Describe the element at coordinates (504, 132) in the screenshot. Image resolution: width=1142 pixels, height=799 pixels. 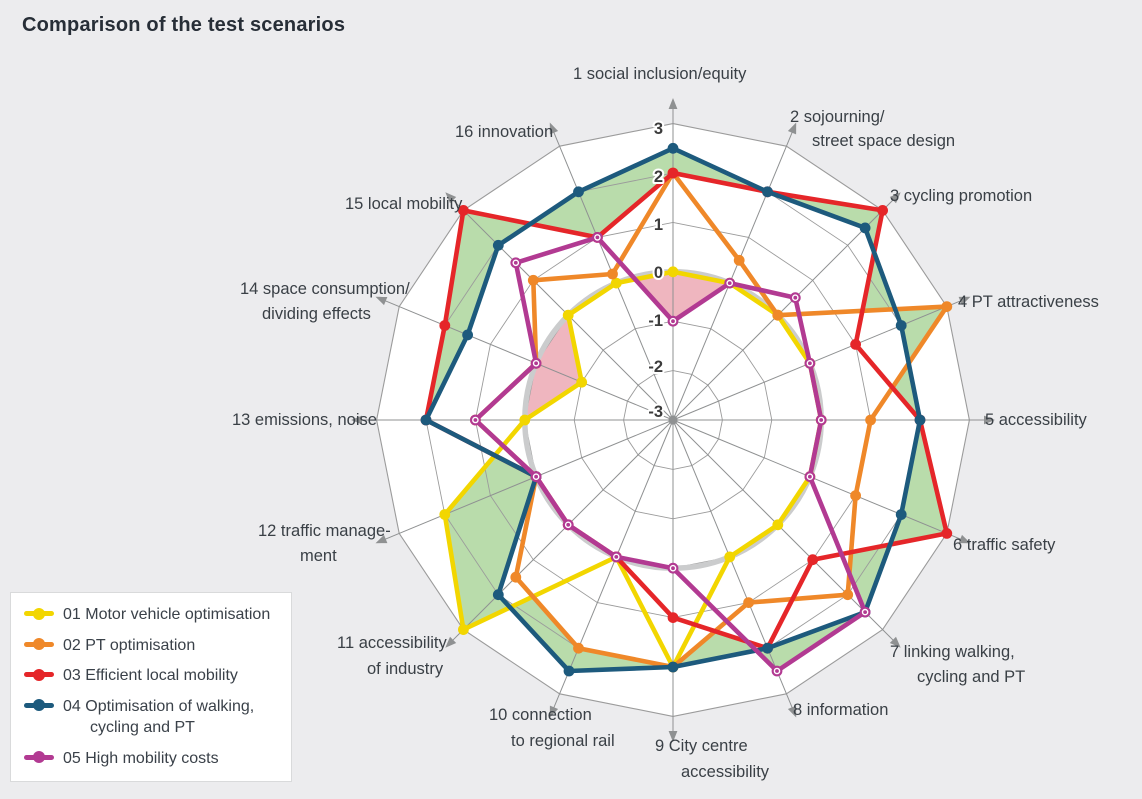
I see `axis-label-16: 16 innovation` at that location.